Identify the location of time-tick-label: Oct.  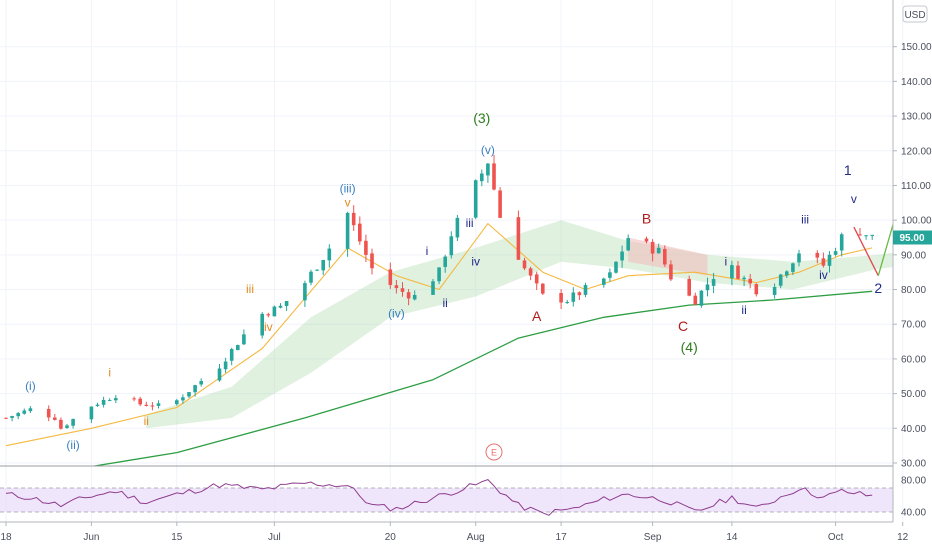
(836, 537).